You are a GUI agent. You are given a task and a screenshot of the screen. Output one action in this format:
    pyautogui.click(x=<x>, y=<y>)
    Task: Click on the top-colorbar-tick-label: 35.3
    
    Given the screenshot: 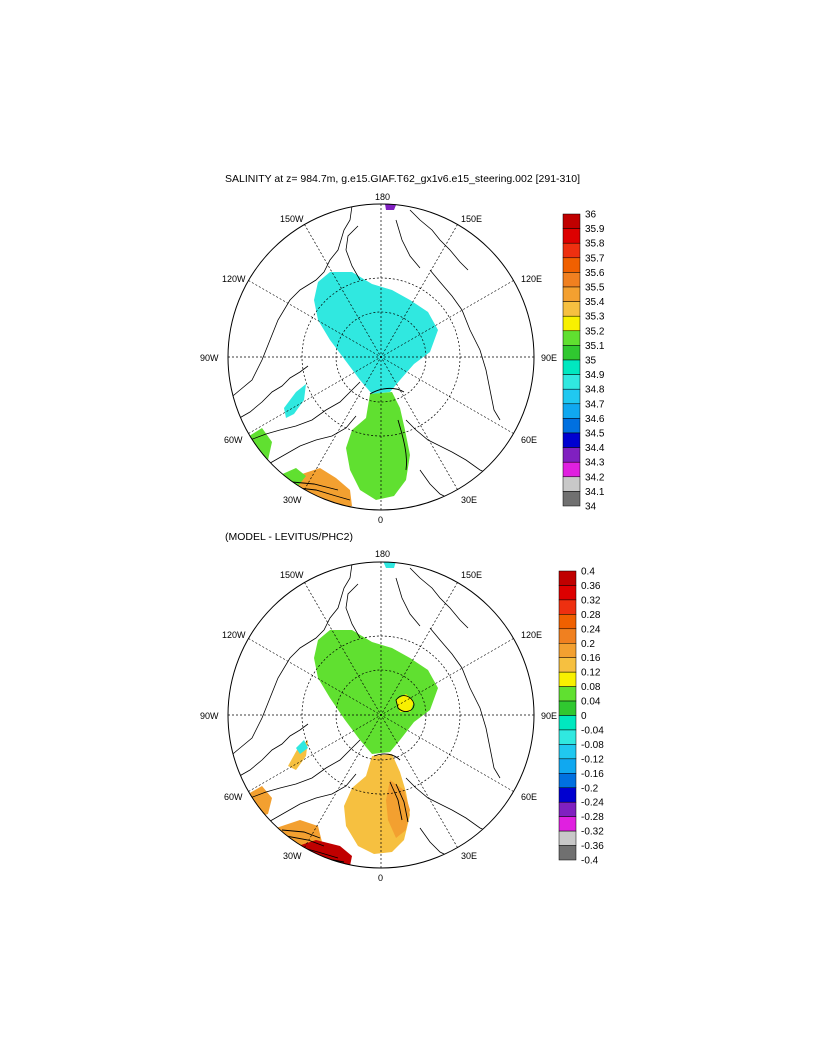 What is the action you would take?
    pyautogui.click(x=595, y=317)
    